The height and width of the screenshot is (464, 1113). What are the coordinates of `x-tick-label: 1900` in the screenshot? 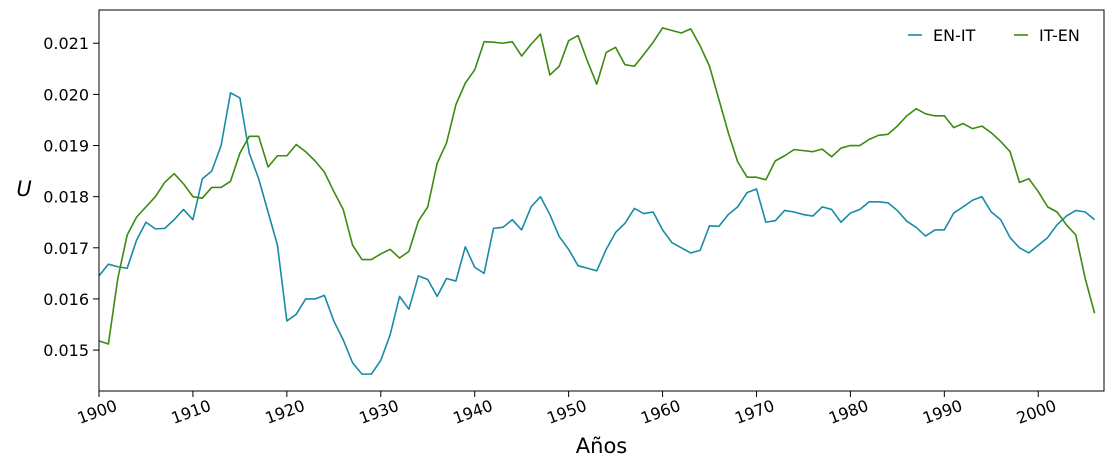 It's located at (97, 412).